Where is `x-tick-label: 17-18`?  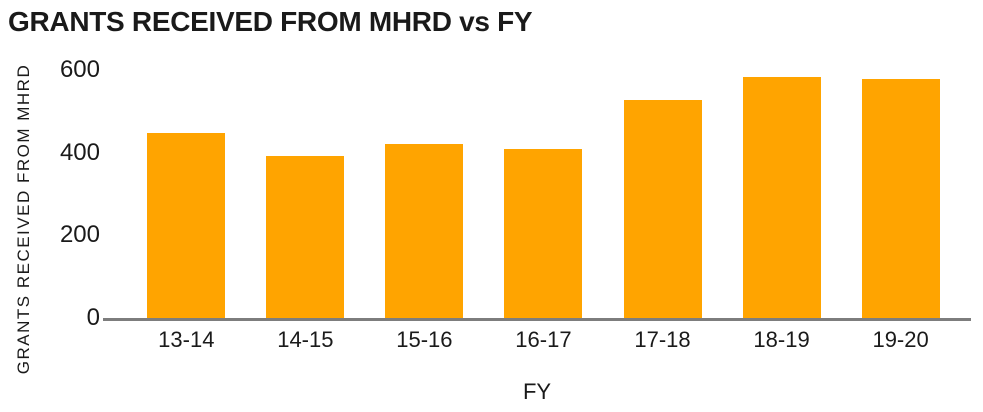
x-tick-label: 17-18 is located at coordinates (662, 339).